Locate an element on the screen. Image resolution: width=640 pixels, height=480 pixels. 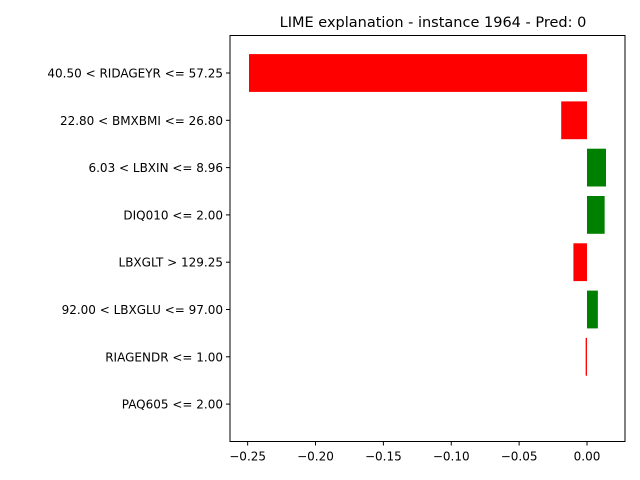
y-tick-label-8: PAQ605 <= 2.00 is located at coordinates (172, 405).